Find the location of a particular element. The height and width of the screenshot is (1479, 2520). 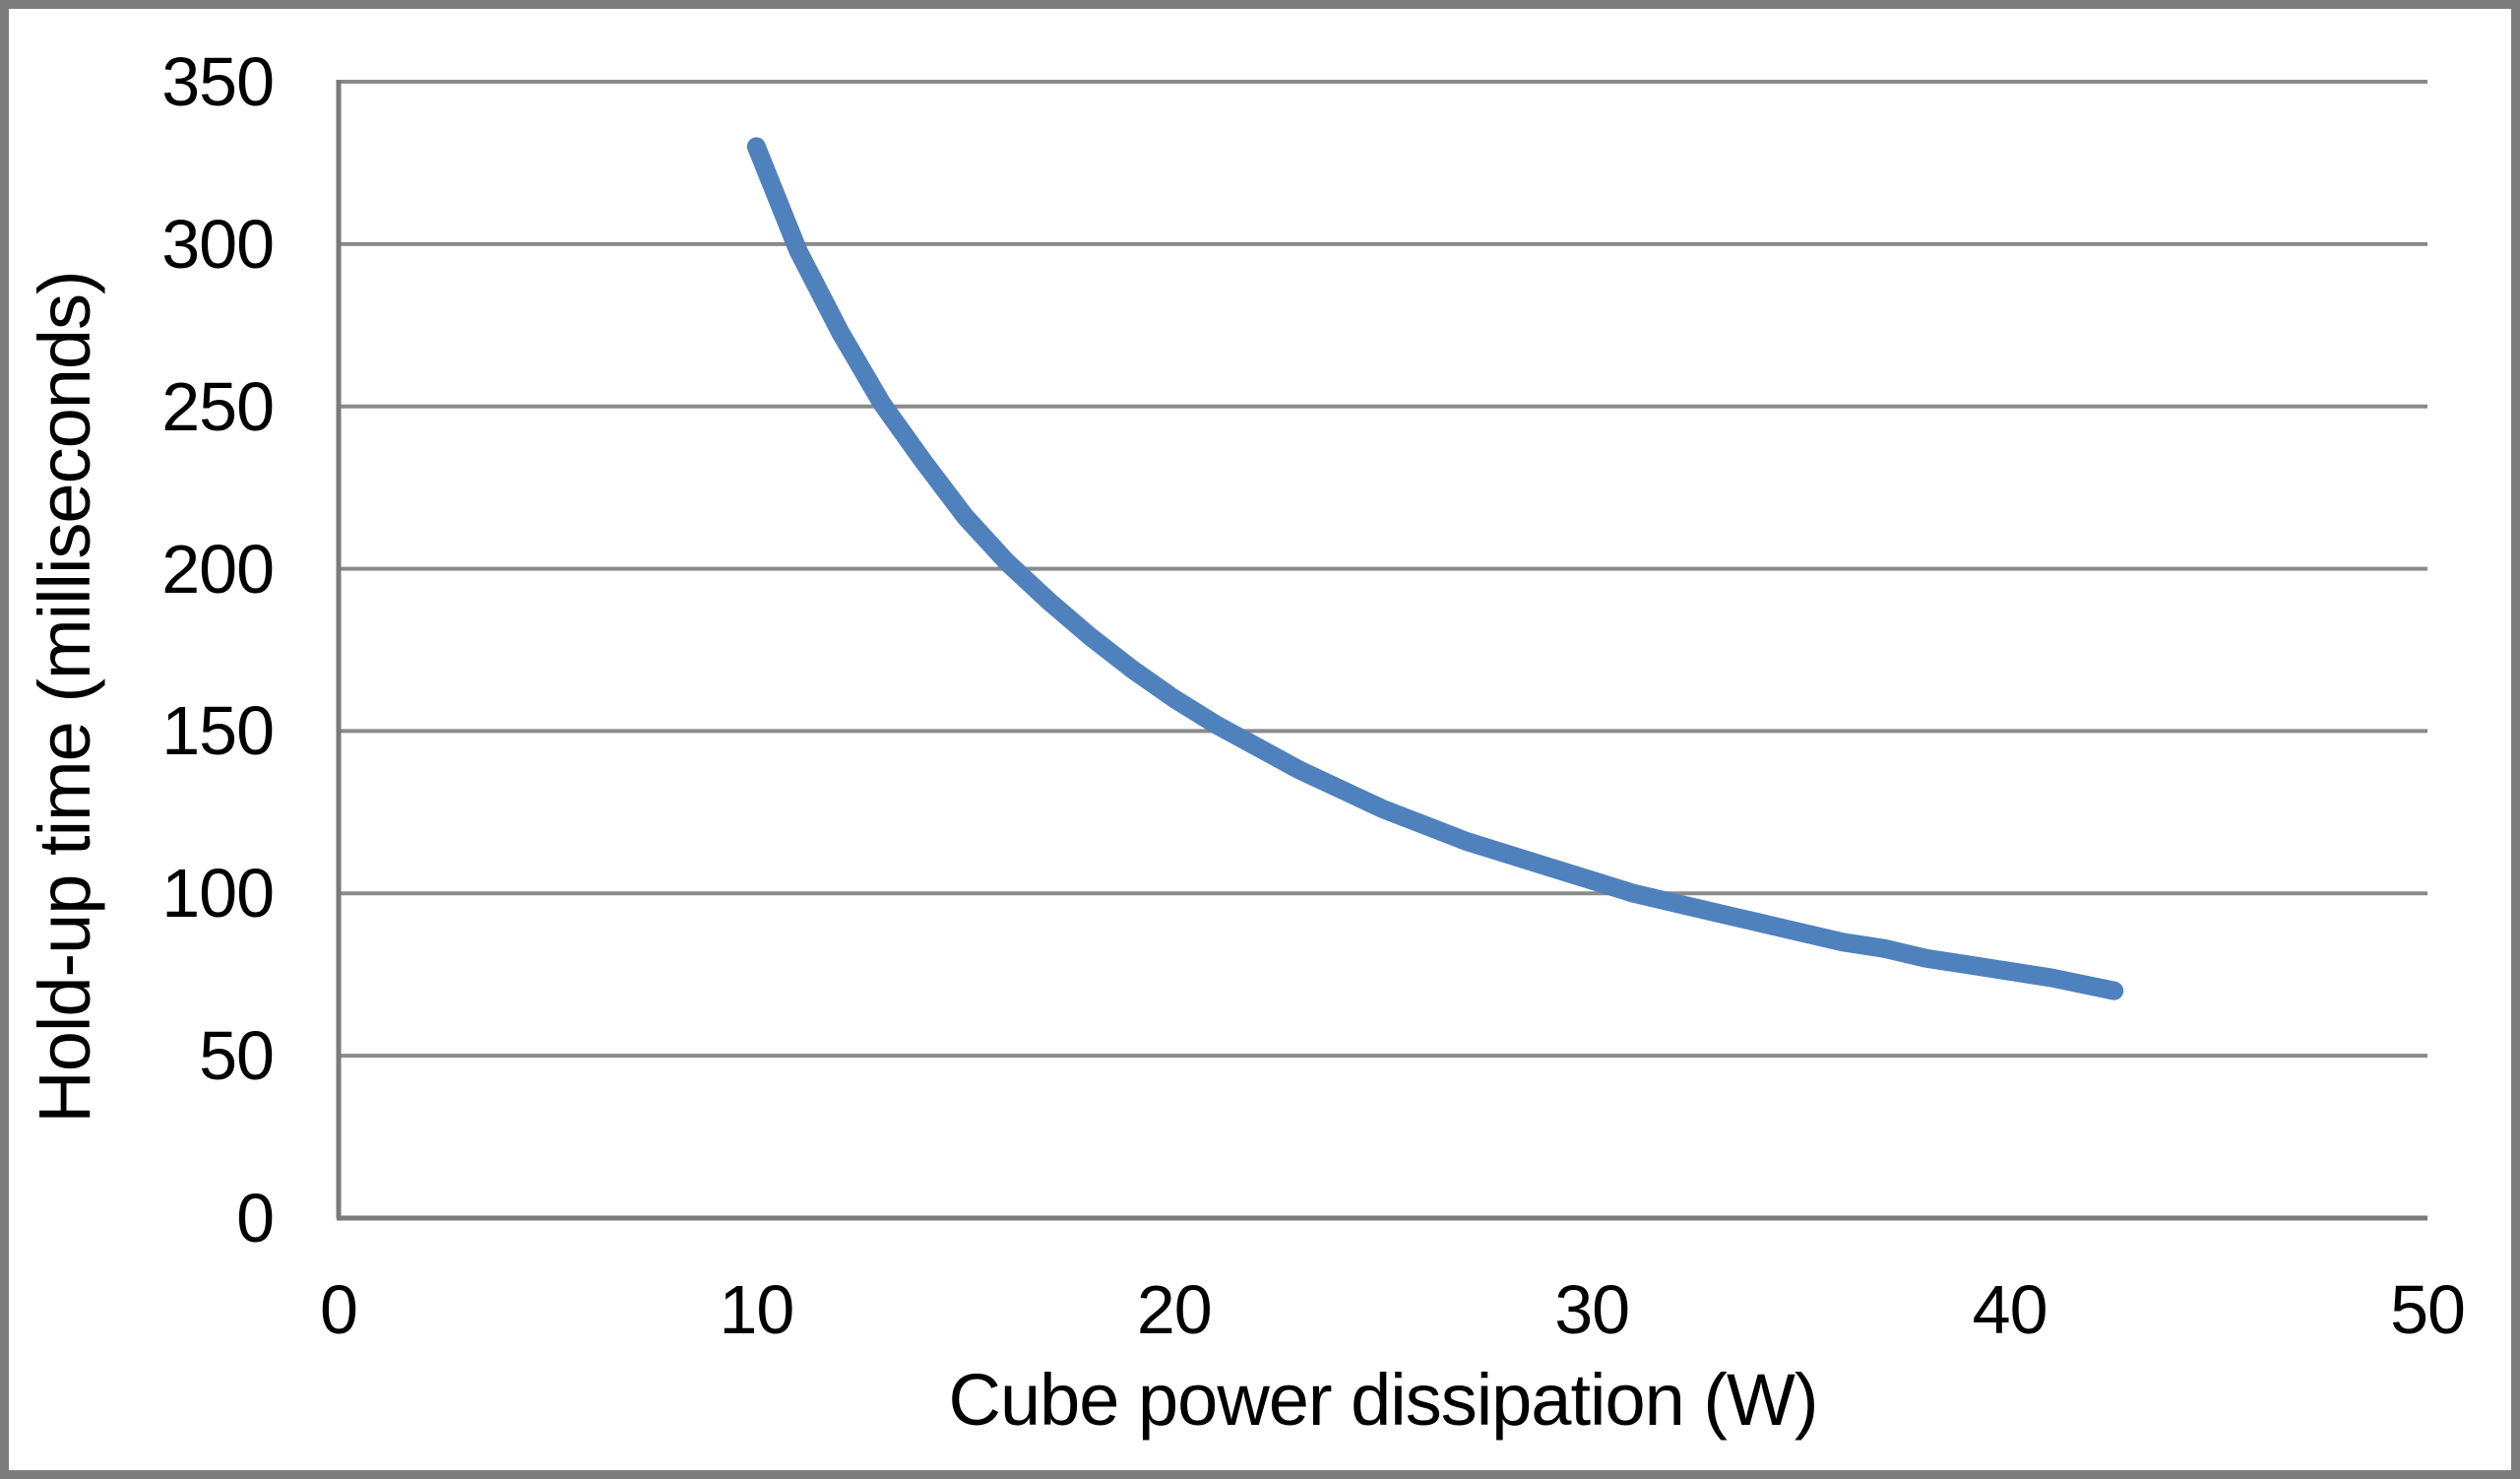

y-tick-label-50: 50 is located at coordinates (237, 1056).